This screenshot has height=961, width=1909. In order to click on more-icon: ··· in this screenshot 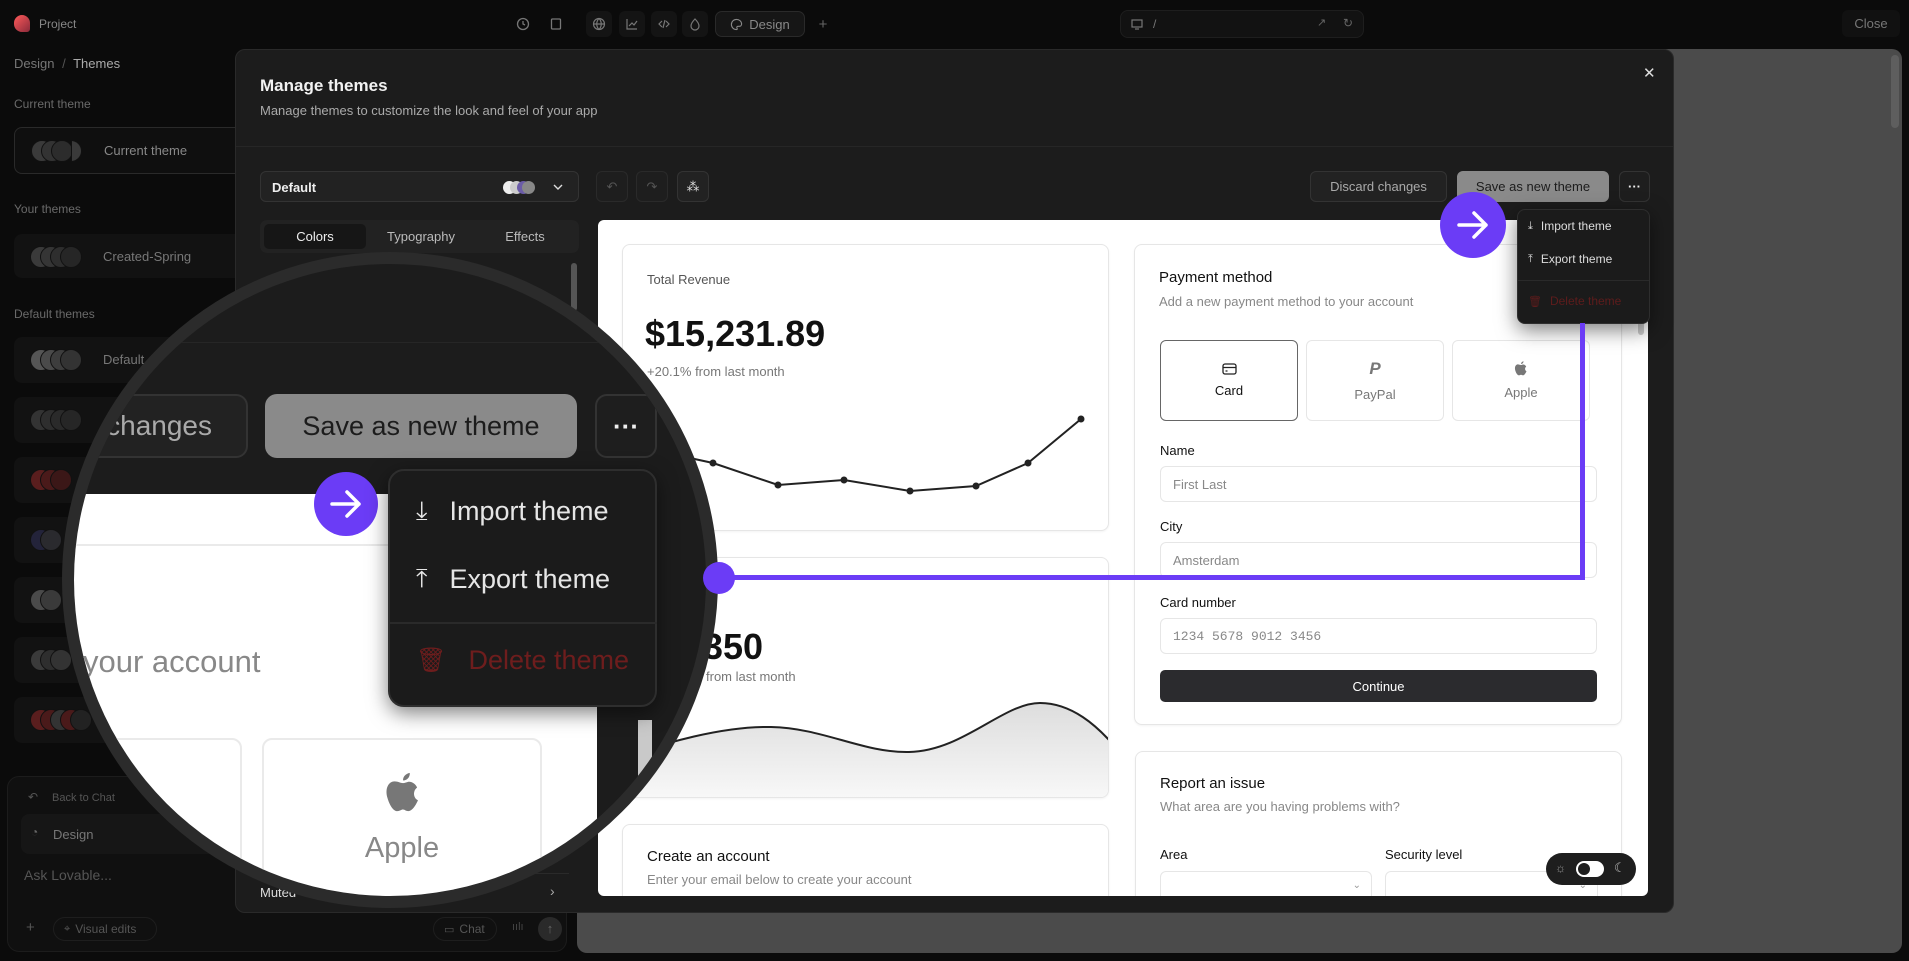, I will do `click(1634, 186)`.